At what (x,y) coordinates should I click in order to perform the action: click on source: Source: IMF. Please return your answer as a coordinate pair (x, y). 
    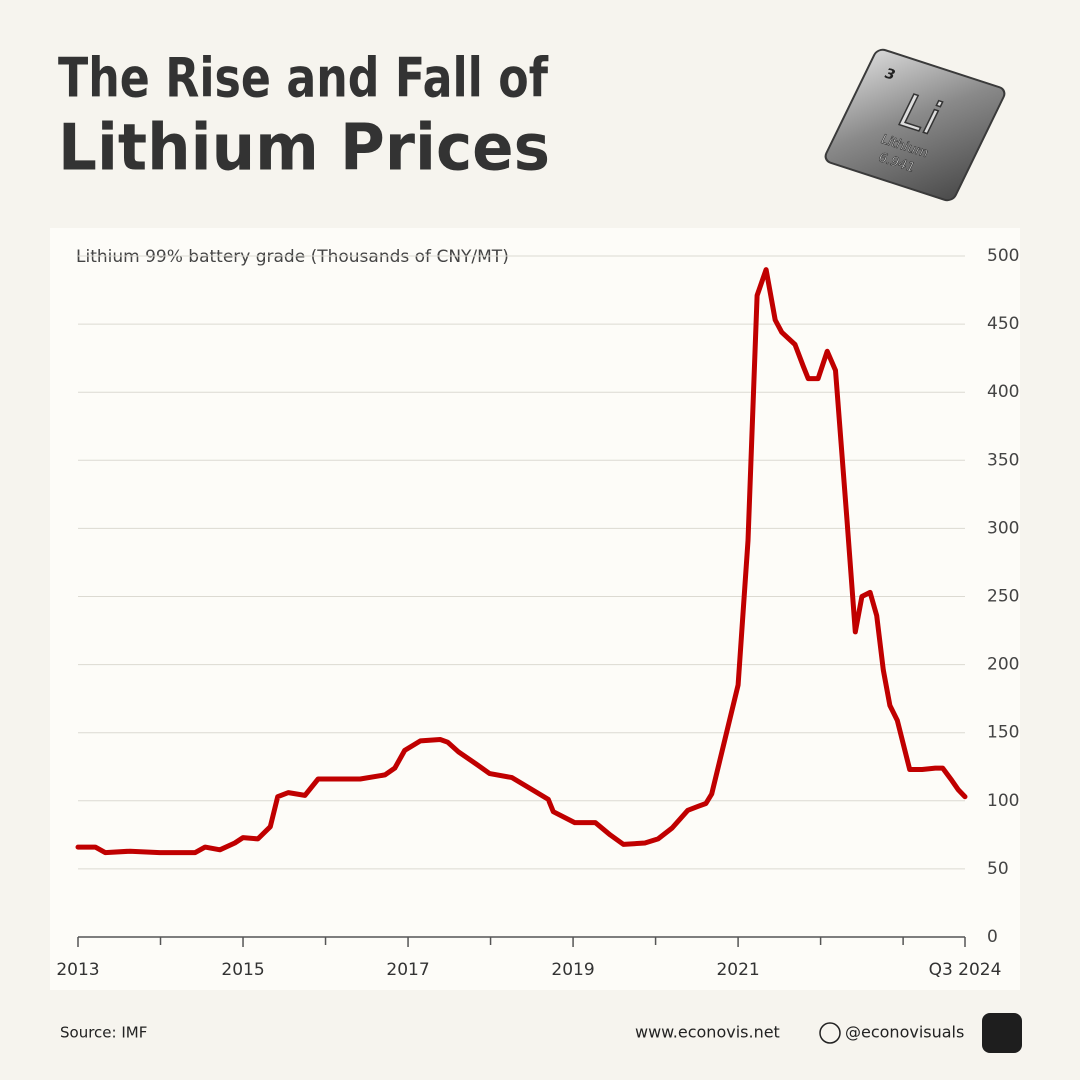
    Looking at the image, I should click on (103, 1033).